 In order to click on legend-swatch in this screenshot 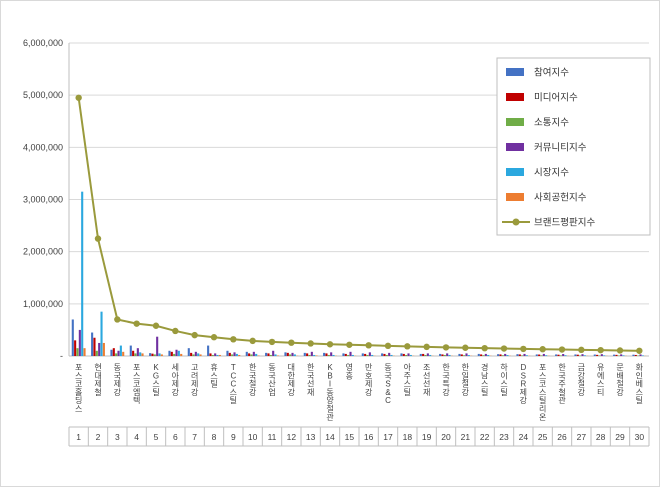, I will do `click(515, 147)`.